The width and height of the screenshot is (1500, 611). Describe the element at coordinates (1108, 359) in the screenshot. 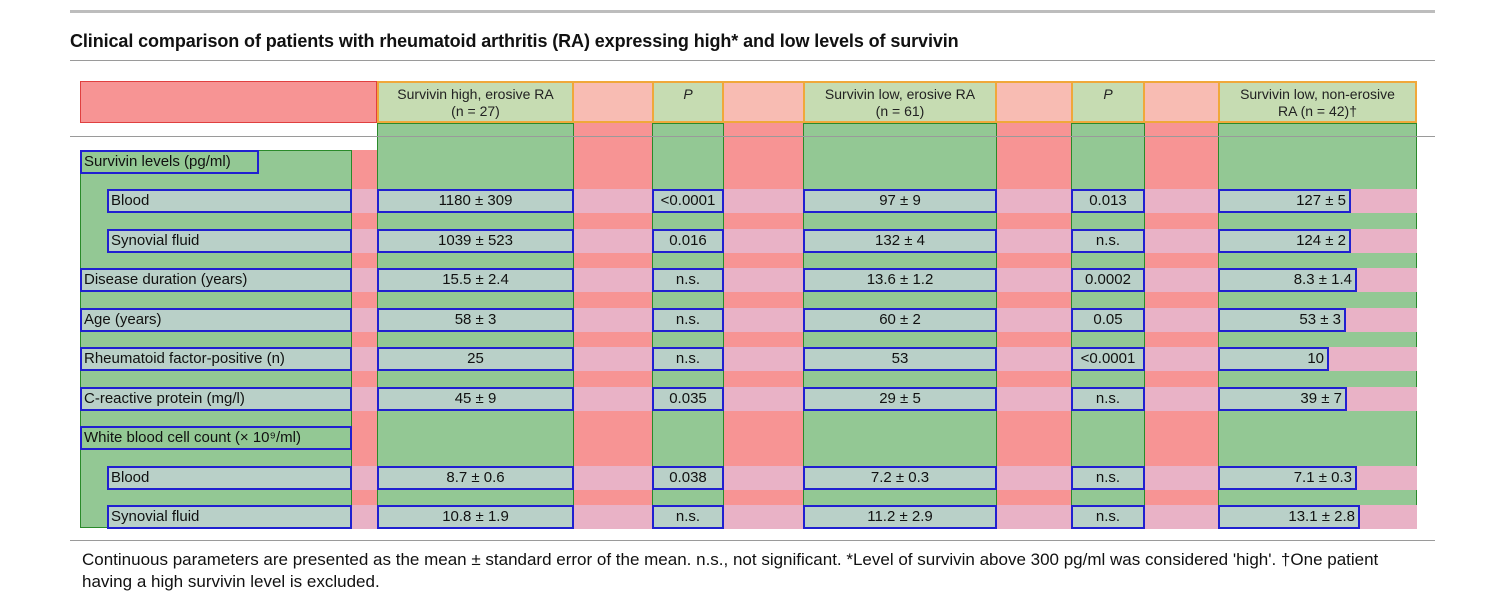

I see `cell-p2: <0.0001` at that location.